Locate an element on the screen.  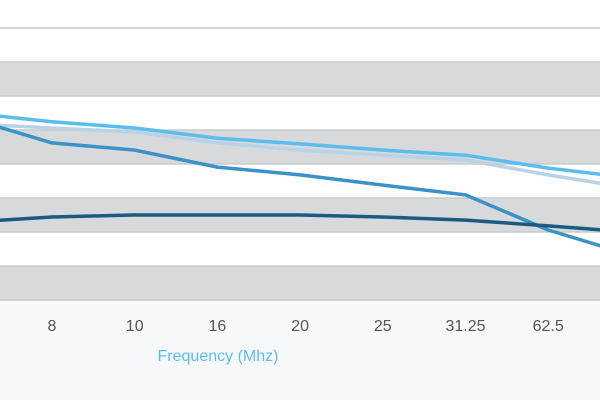
x-labels: 8 10 16 20 25 31.25 62.5 is located at coordinates (306, 326).